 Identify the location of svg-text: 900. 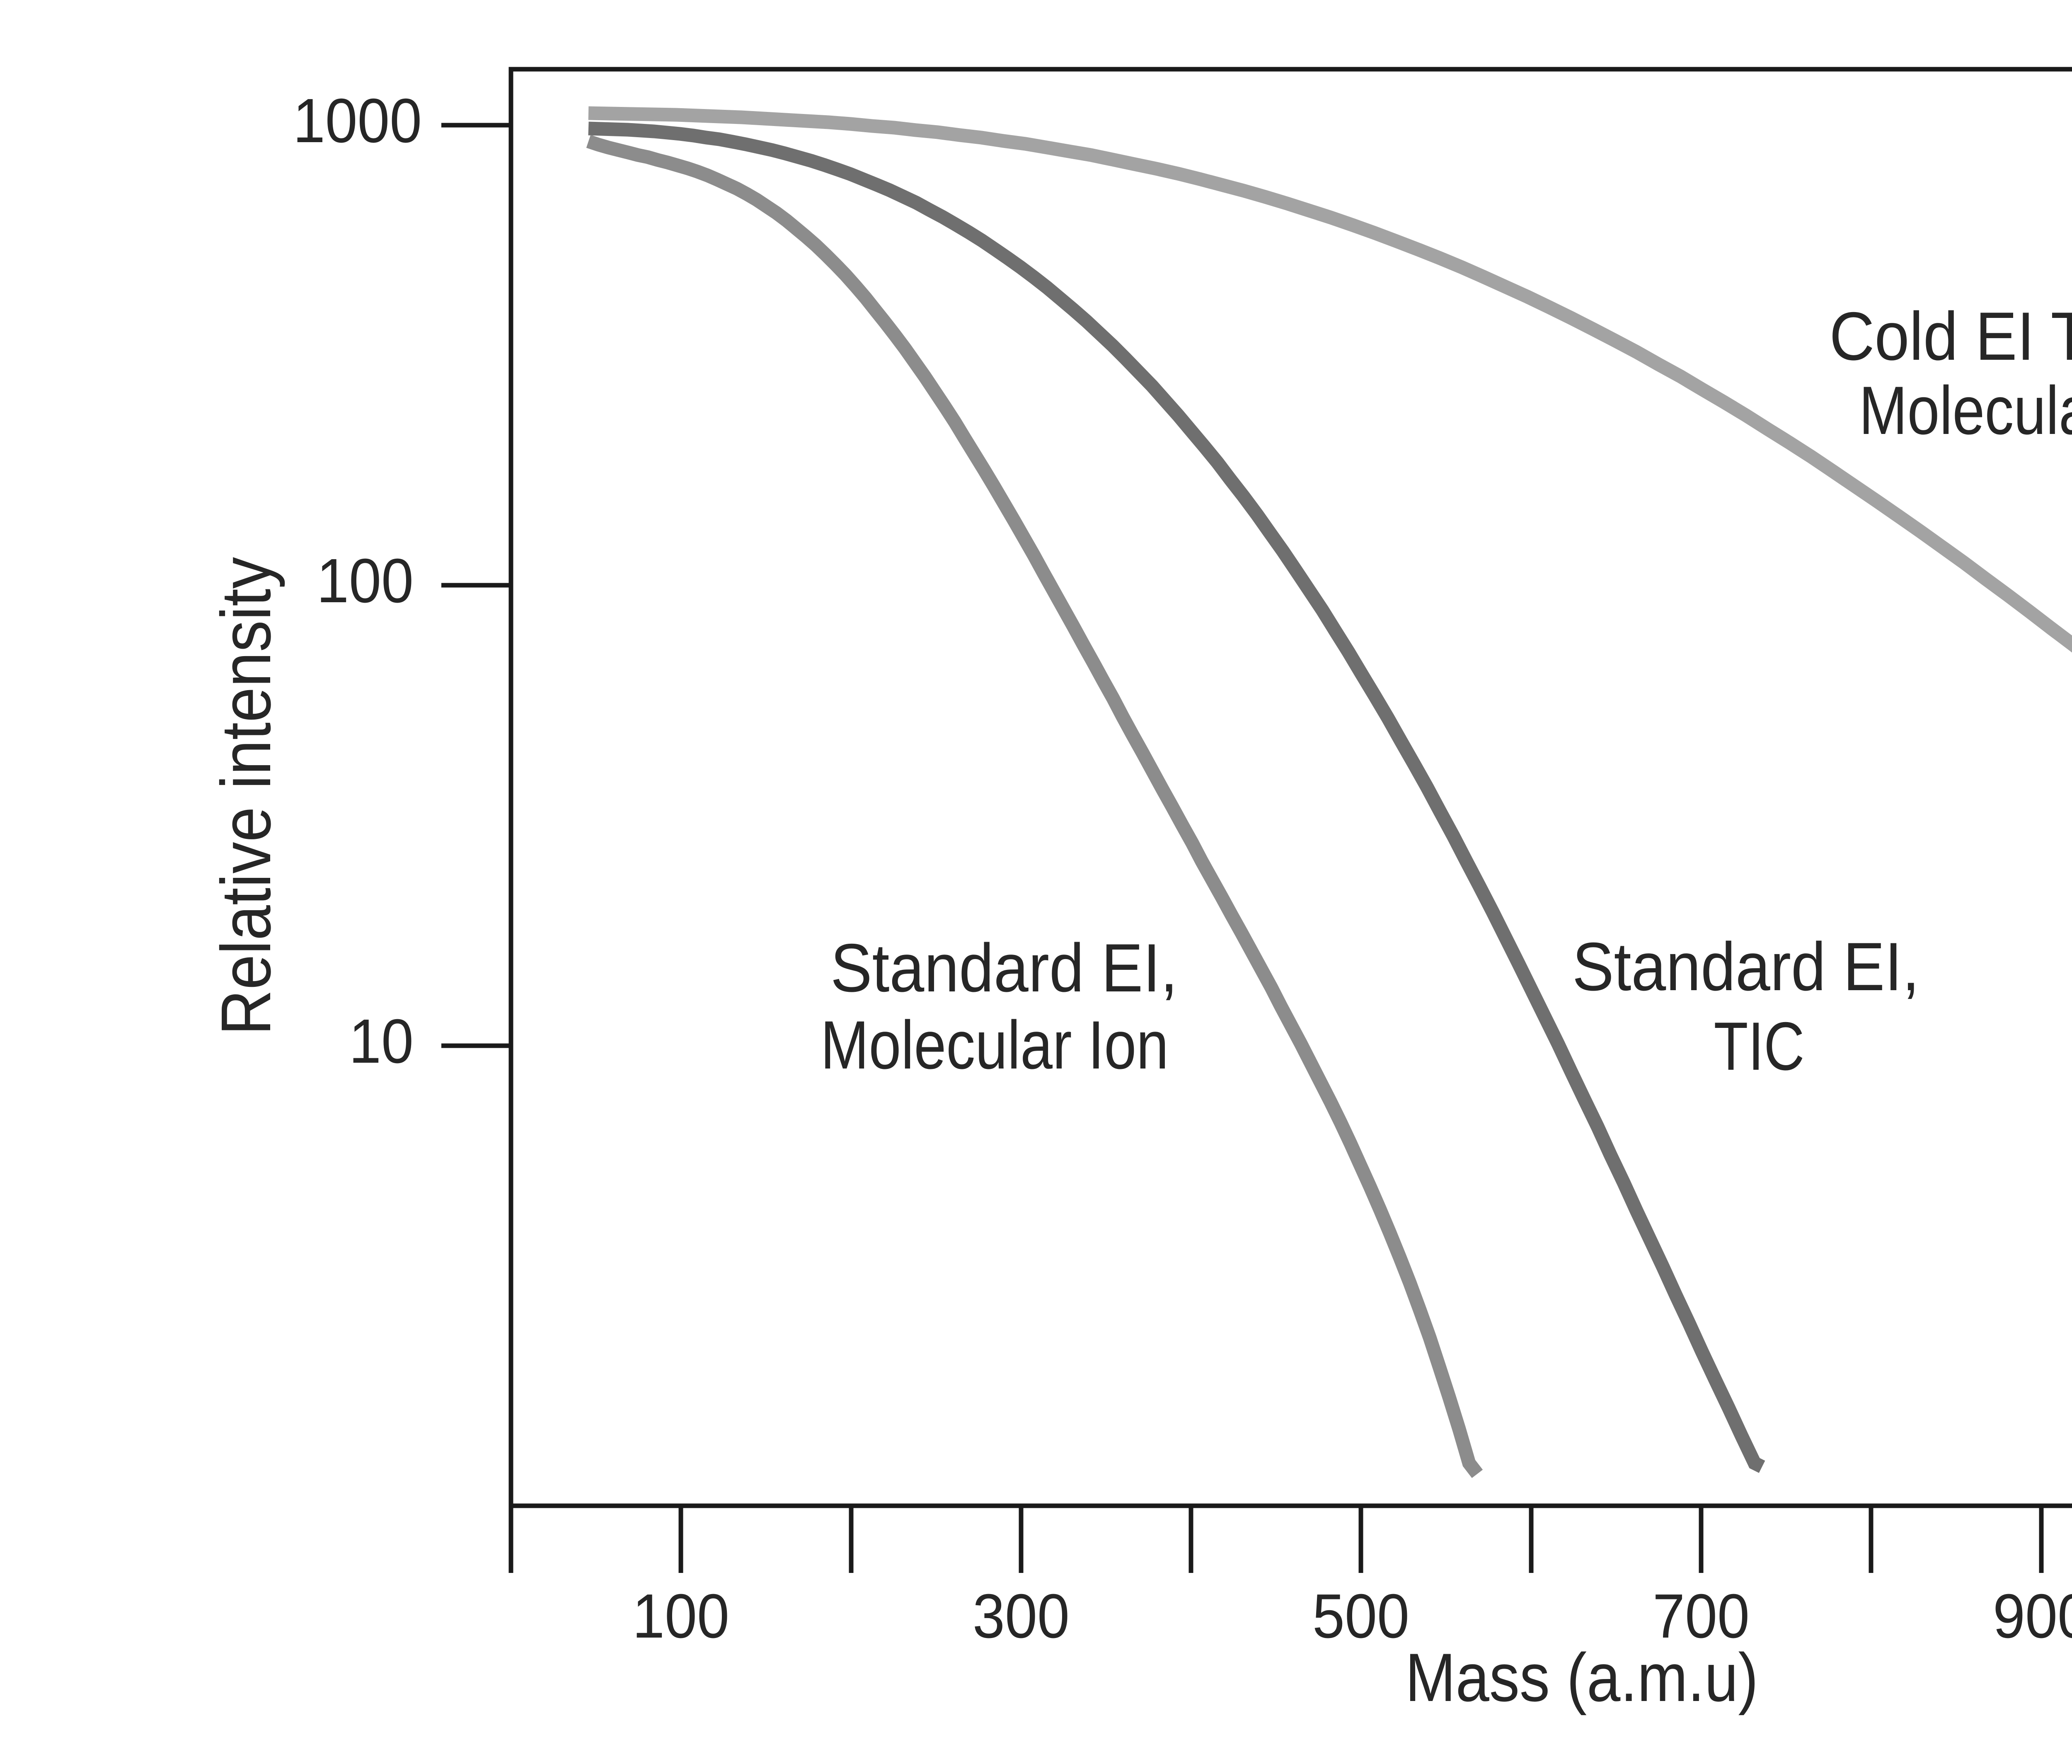
(2032, 1616).